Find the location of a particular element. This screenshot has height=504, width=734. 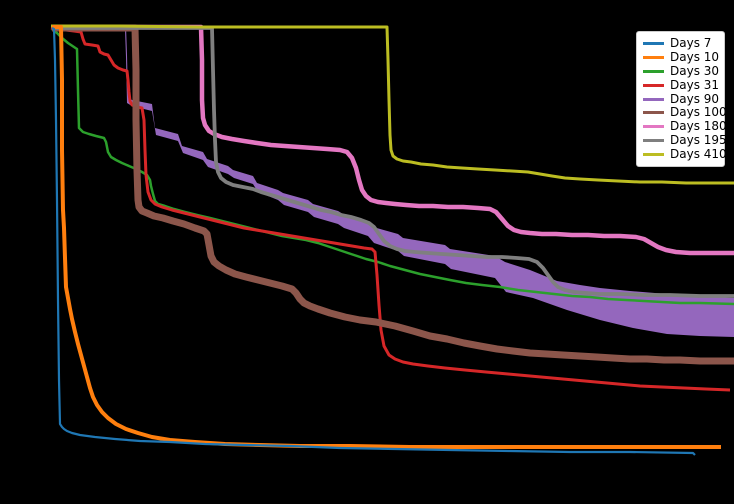

legend-label-days-90: Days 90 is located at coordinates (695, 98).